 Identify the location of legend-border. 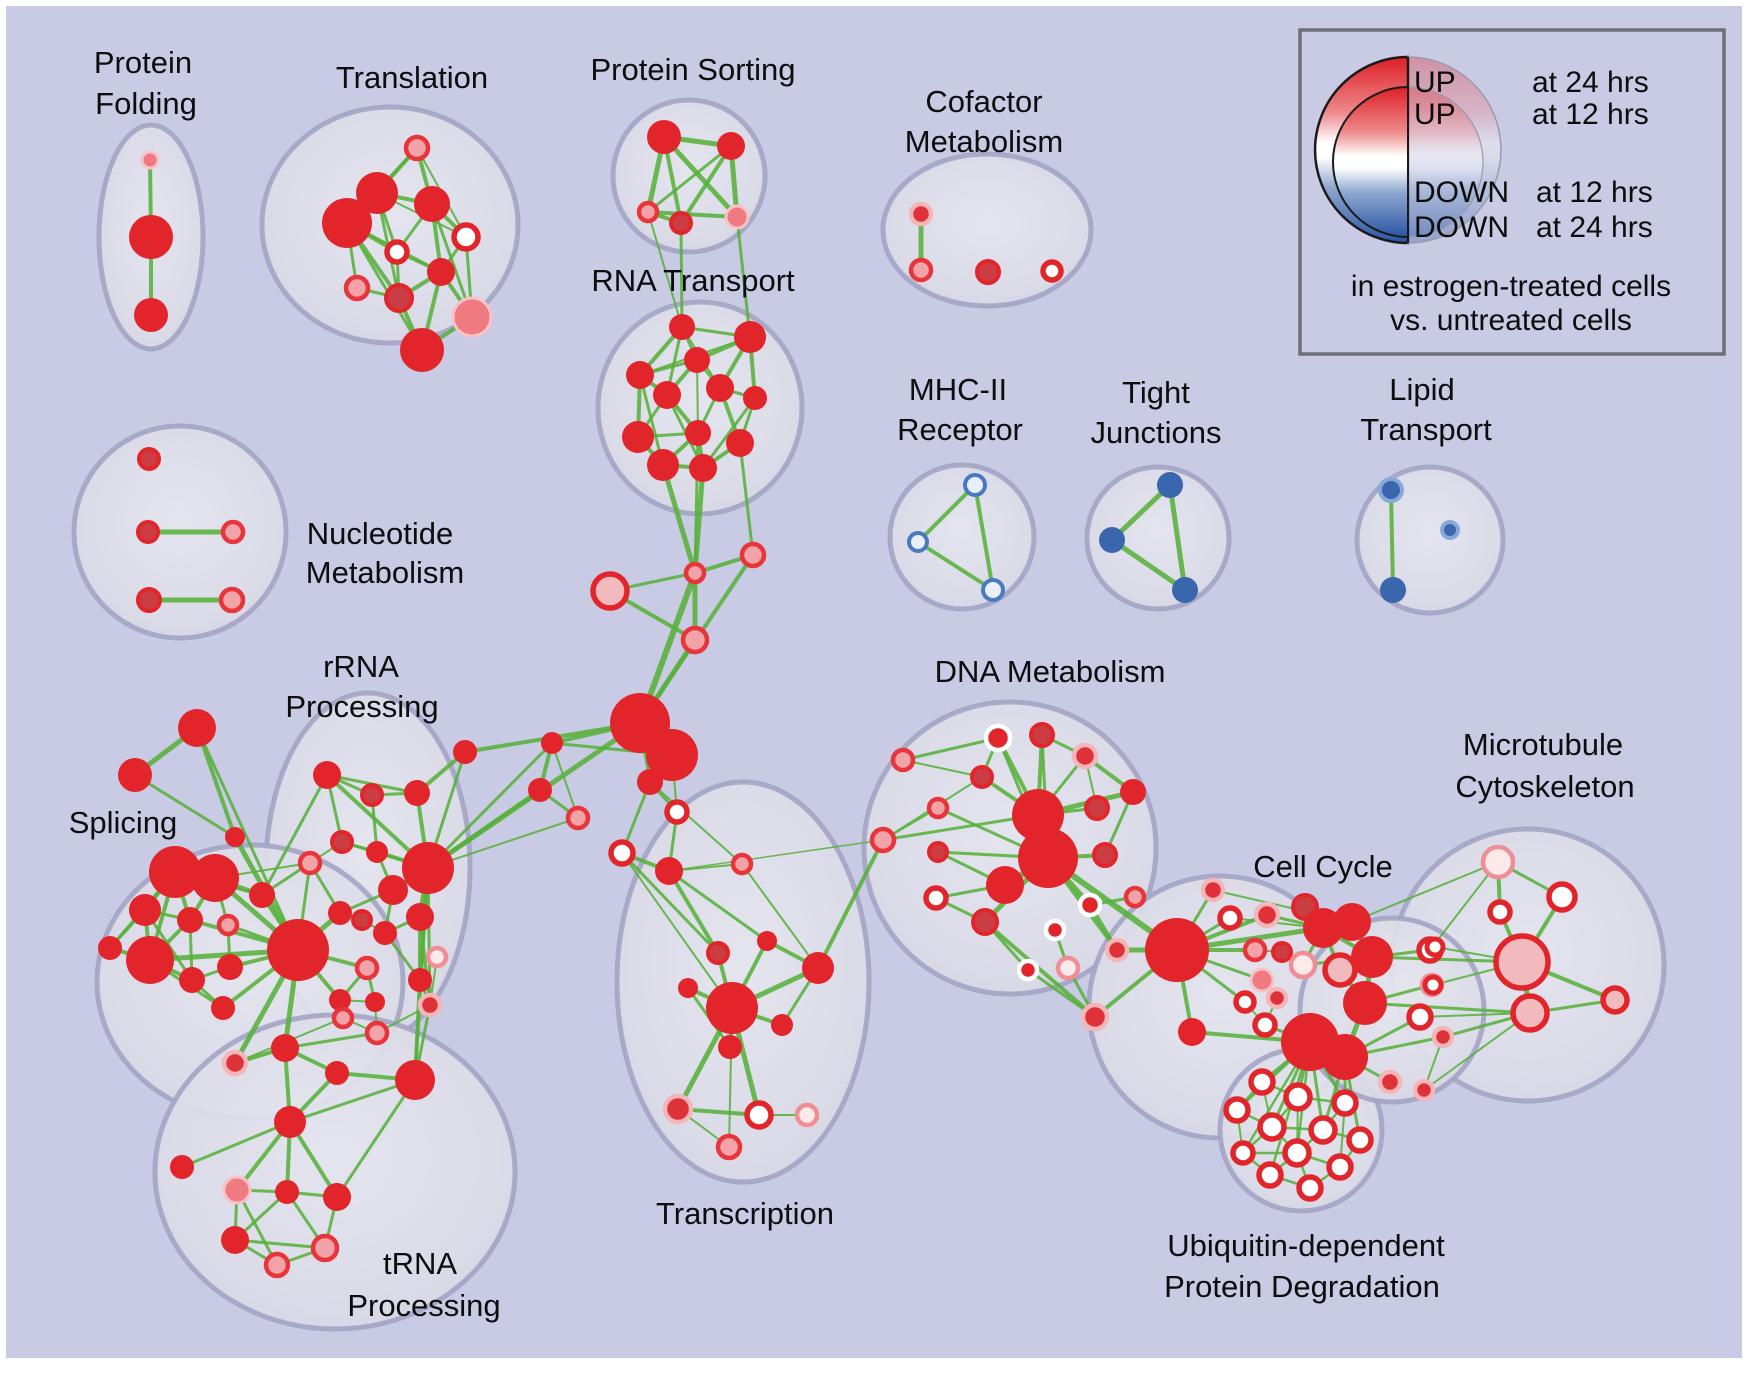
(1512, 192).